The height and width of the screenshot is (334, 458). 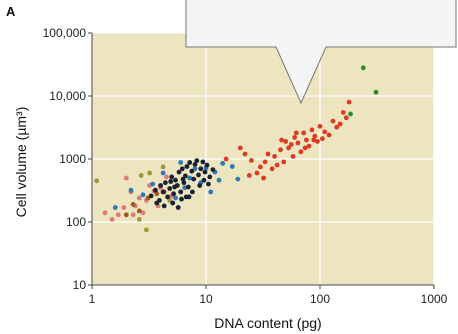 What do you see at coordinates (21, 162) in the screenshot?
I see `y-axis-label: Cell volume (µm³)` at bounding box center [21, 162].